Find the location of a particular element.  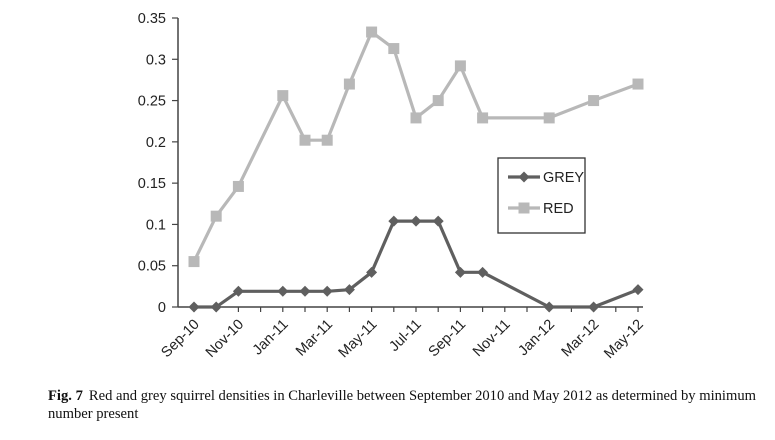

y-tick-label: 0.1 is located at coordinates (156, 225).